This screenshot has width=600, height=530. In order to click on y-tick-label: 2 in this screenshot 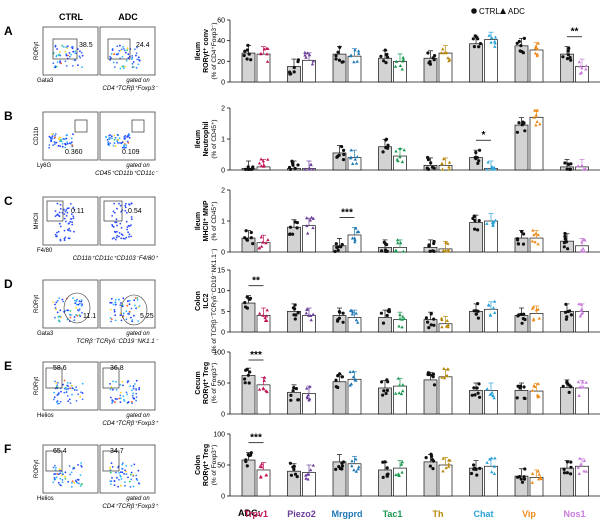, I will do `click(223, 191)`.